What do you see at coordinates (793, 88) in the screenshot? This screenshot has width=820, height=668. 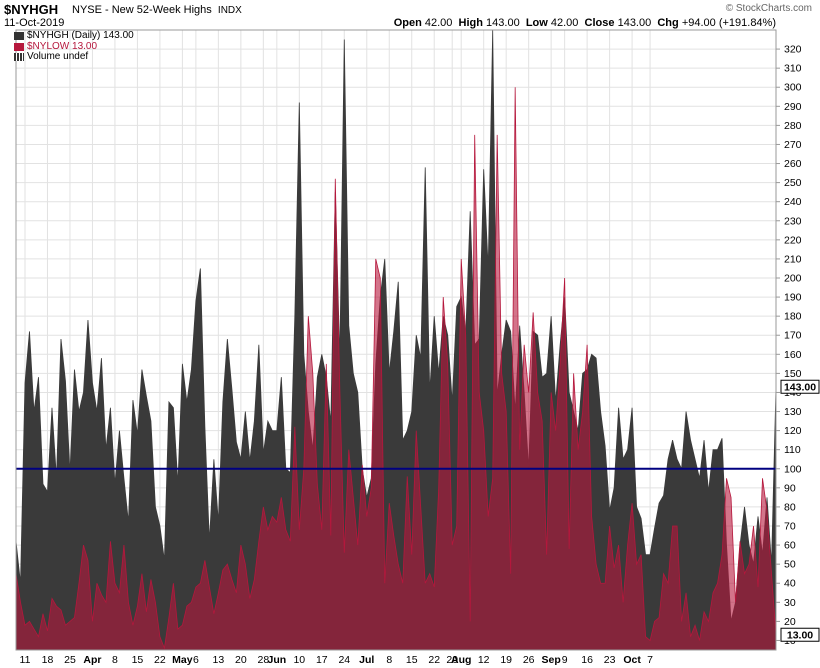 I see `y-tick-label: 300` at bounding box center [793, 88].